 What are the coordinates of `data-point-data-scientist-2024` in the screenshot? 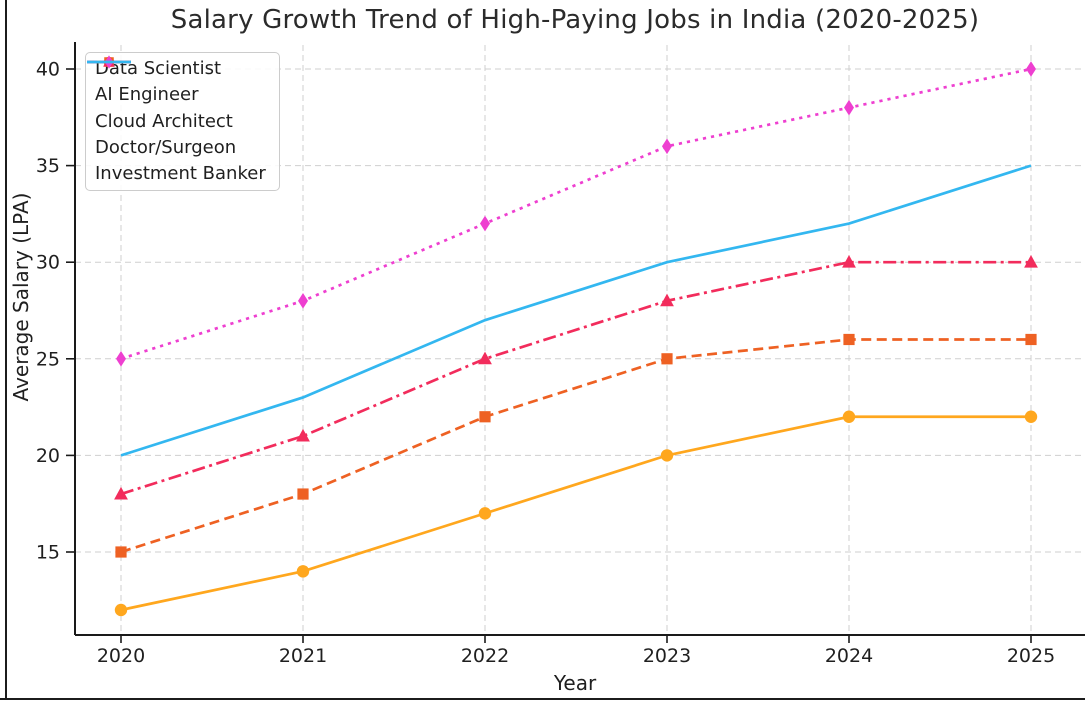 It's located at (849, 416).